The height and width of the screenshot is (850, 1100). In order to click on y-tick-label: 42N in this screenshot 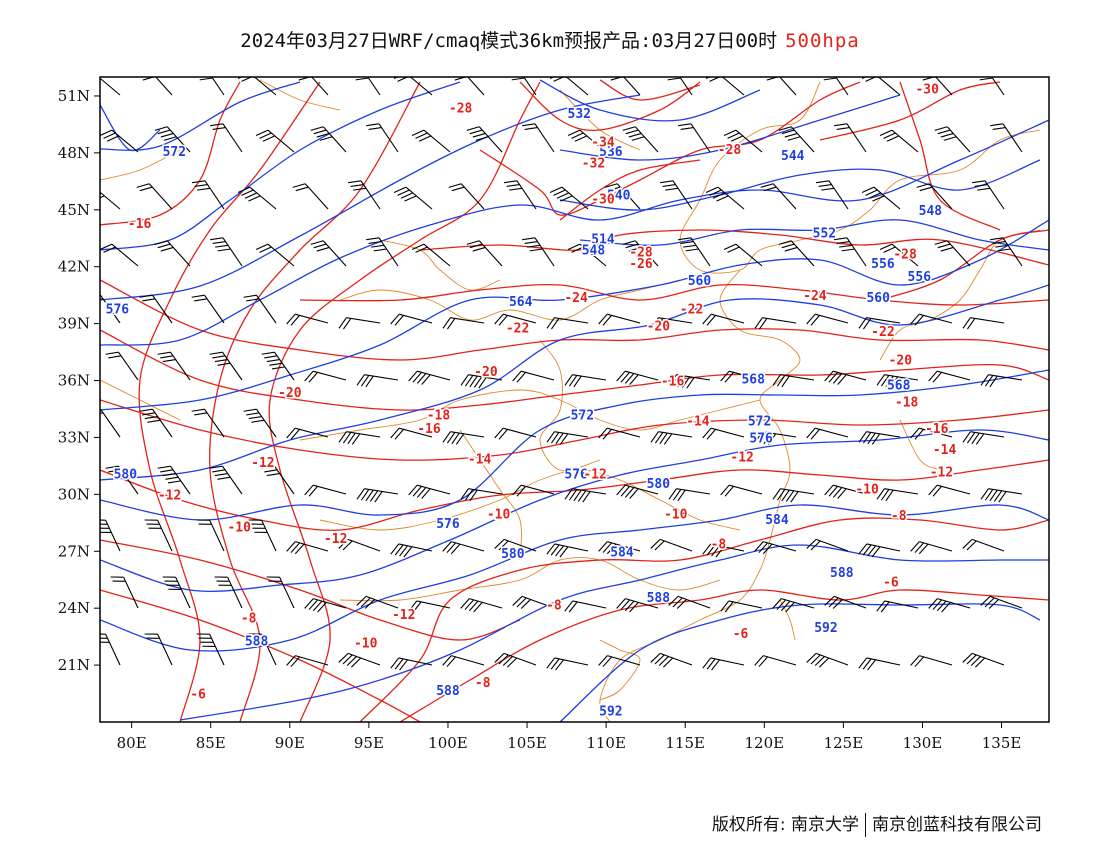, I will do `click(74, 267)`.